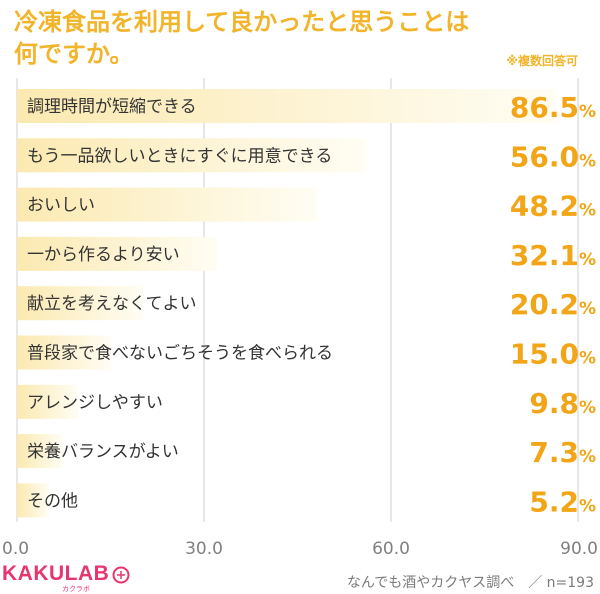 This screenshot has width=600, height=594. What do you see at coordinates (542, 61) in the screenshot?
I see `multiple-answer-note: ※複数回答可` at bounding box center [542, 61].